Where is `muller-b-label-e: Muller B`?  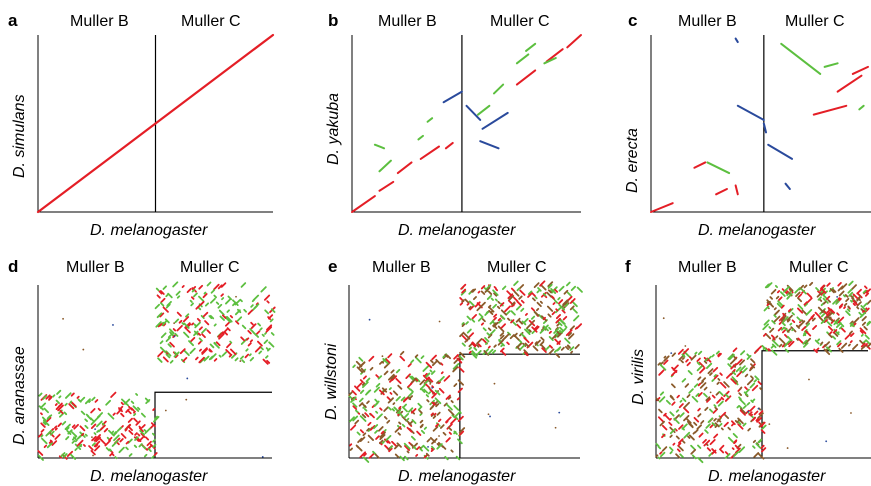
muller-b-label-e: Muller B is located at coordinates (401, 267).